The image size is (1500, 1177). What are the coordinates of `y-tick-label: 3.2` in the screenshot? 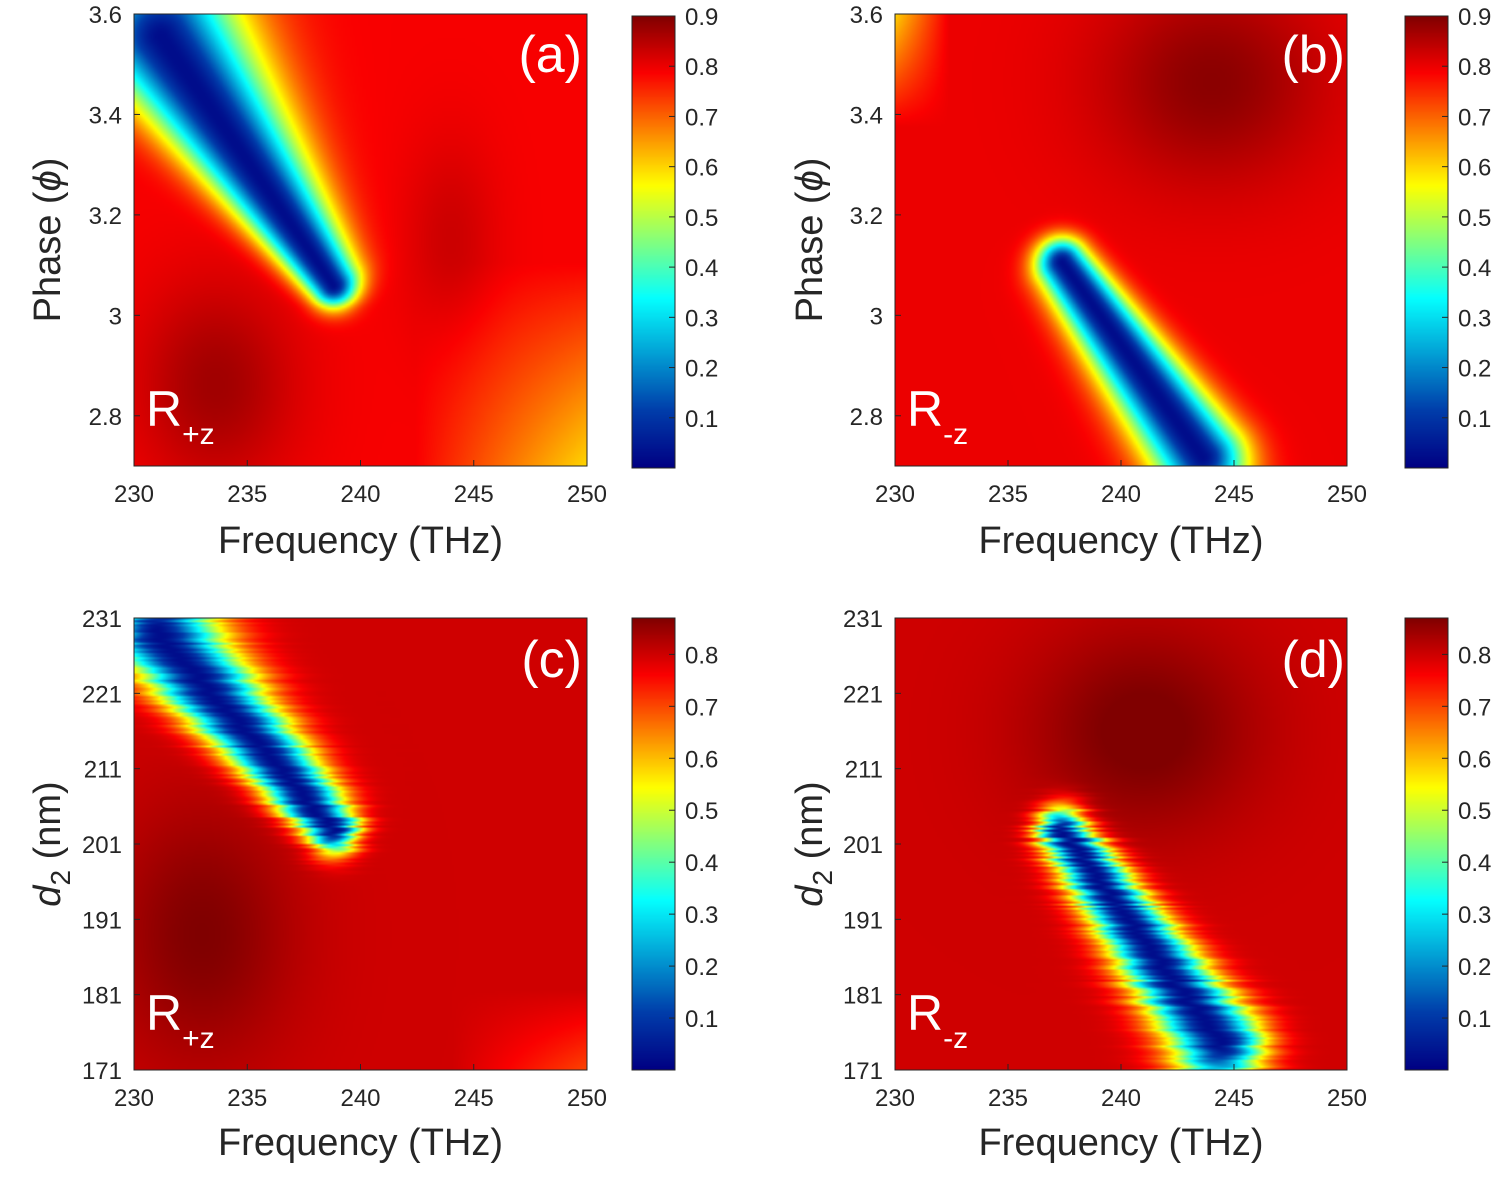 It's located at (105, 216).